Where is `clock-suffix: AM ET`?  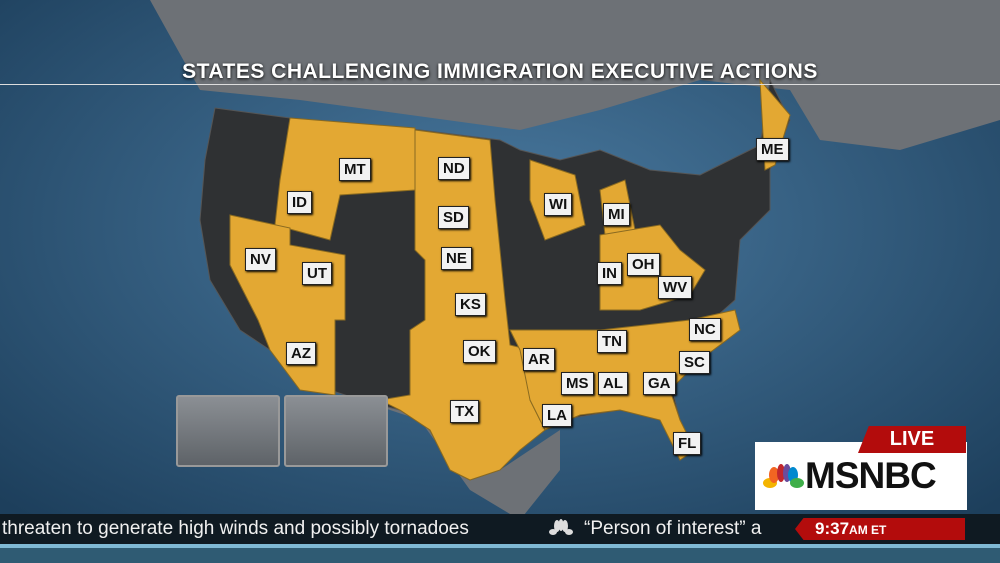 clock-suffix: AM ET is located at coordinates (868, 530).